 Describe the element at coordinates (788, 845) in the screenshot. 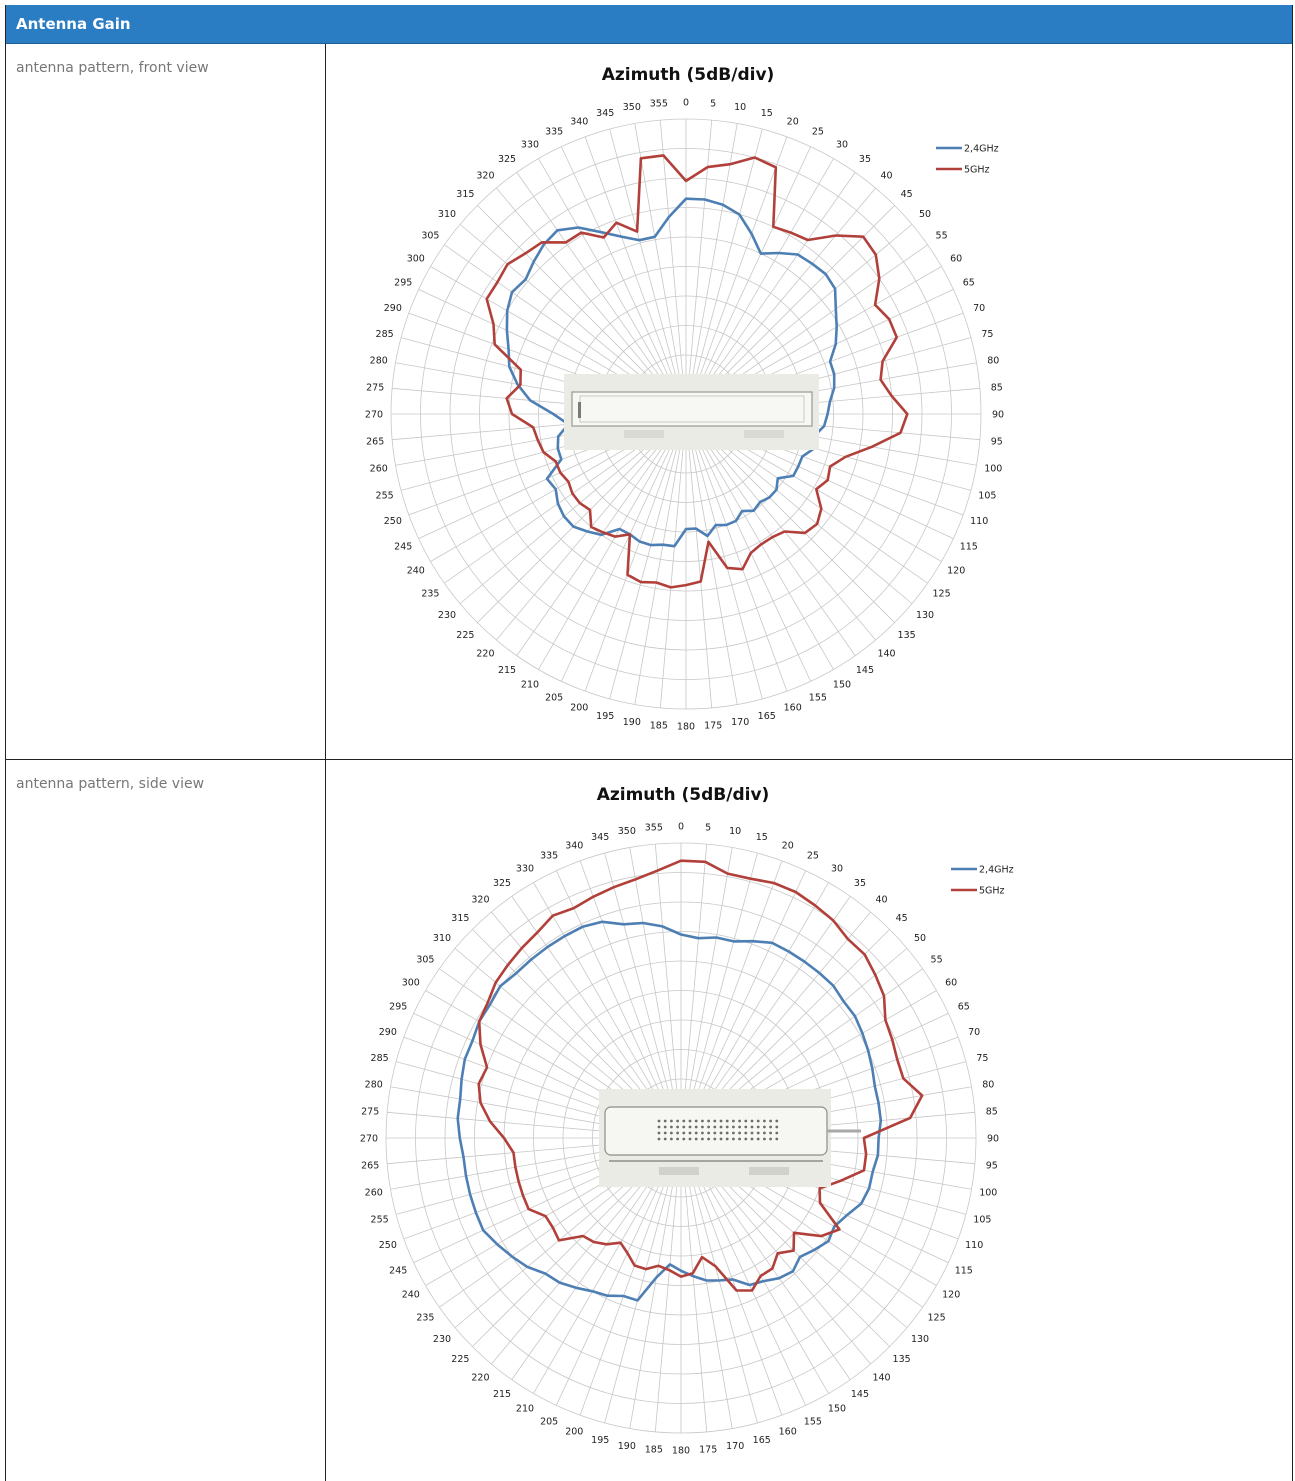

I see `angle-tick-label: 20` at that location.